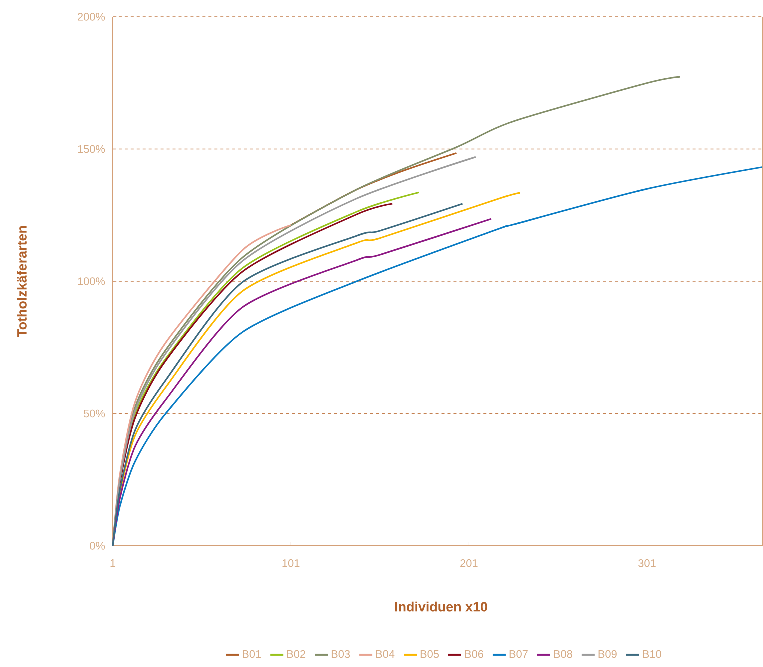 The height and width of the screenshot is (667, 763). I want to click on x-tick-label: 301, so click(647, 564).